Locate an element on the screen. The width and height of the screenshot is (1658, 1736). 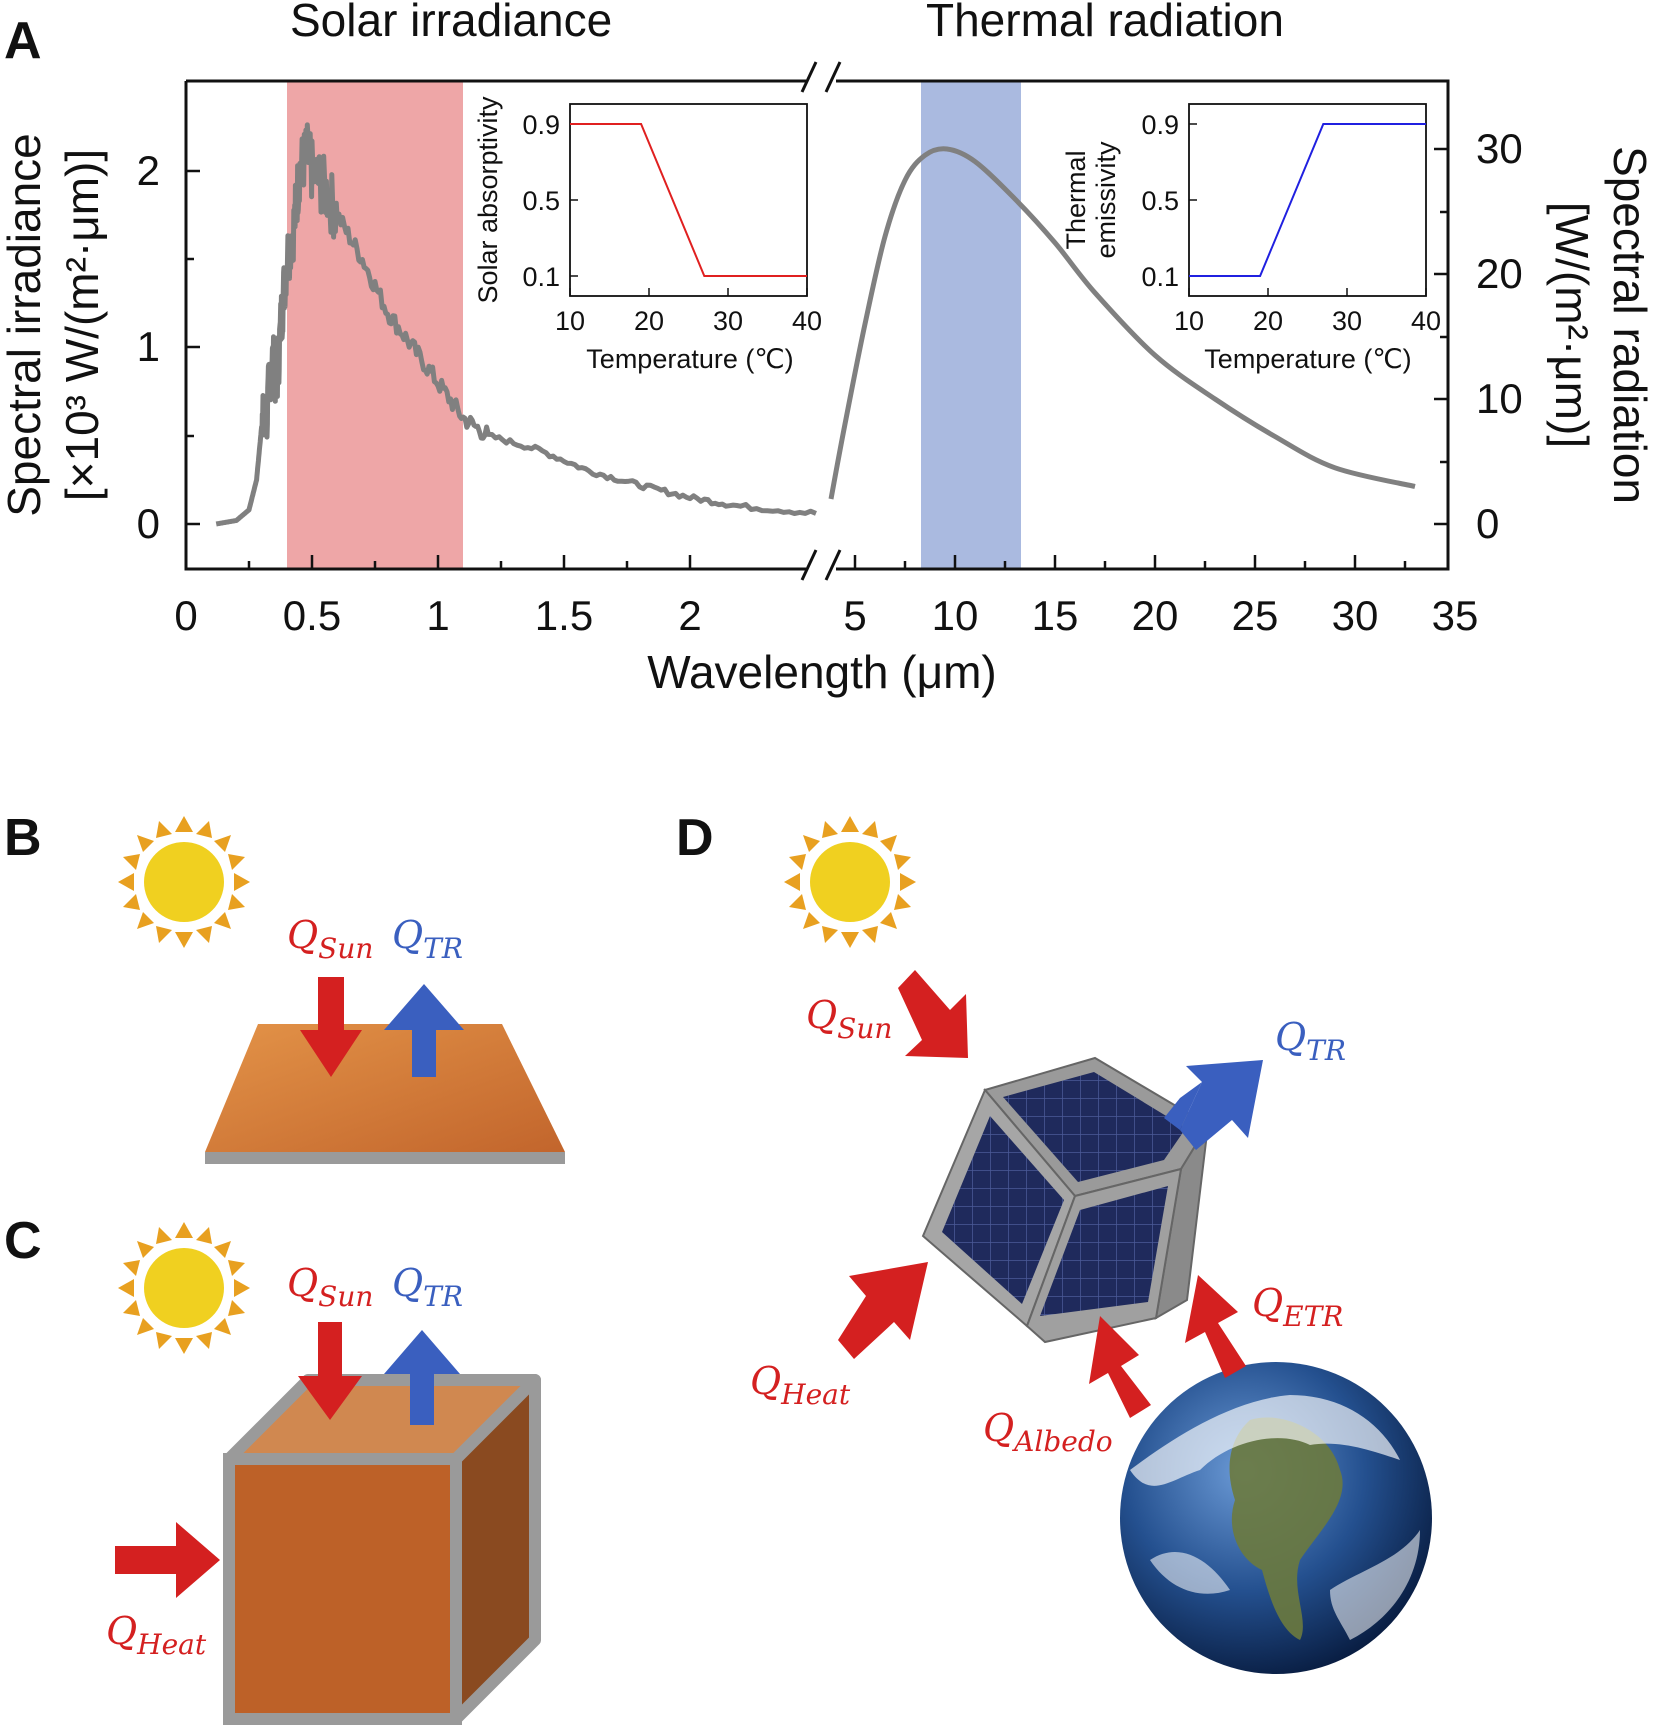
y-tick-label: 10 is located at coordinates (1499, 398).